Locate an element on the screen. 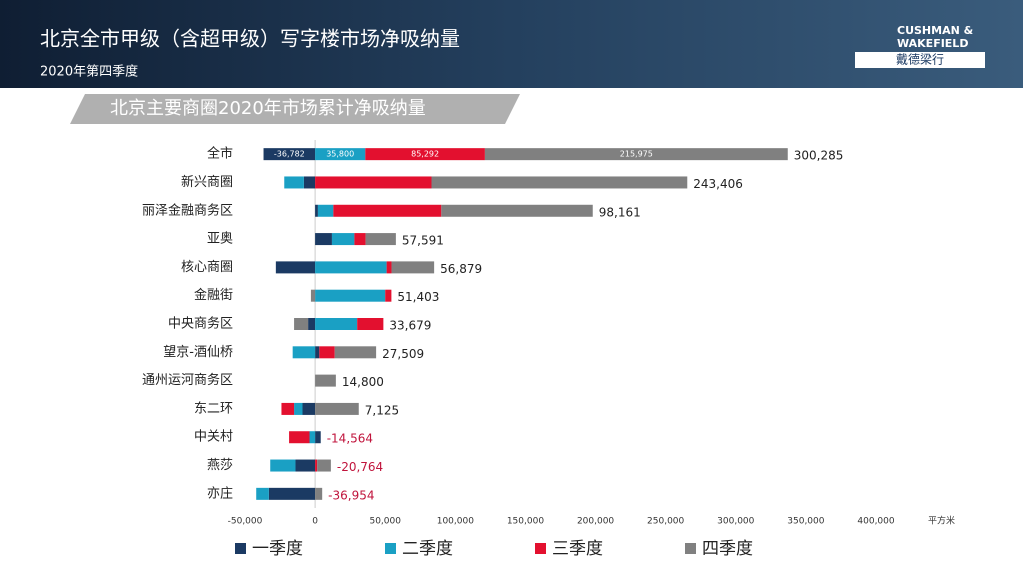 The image size is (1023, 587). category-label: 通州运河商务区 is located at coordinates (187, 380).